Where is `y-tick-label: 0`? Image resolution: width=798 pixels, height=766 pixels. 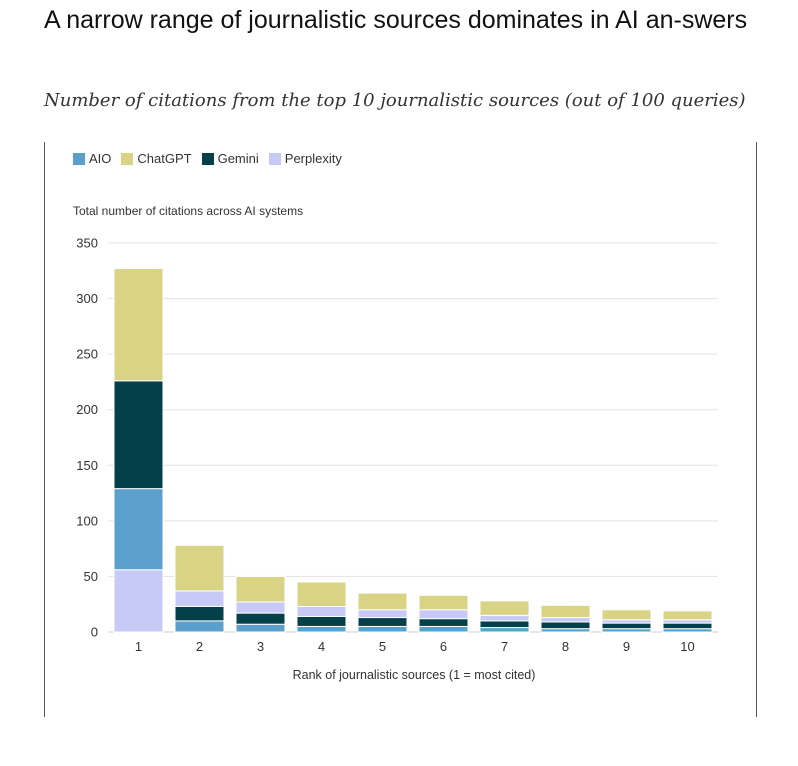 y-tick-label: 0 is located at coordinates (94, 632).